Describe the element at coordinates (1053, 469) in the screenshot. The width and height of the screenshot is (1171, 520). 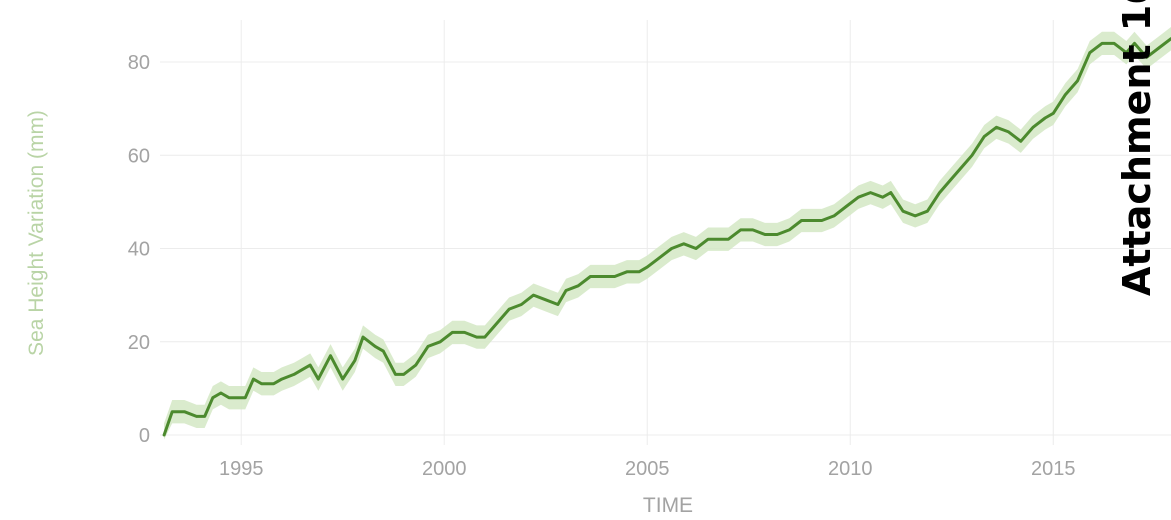
I see `x-tick-label-2015: 2015` at that location.